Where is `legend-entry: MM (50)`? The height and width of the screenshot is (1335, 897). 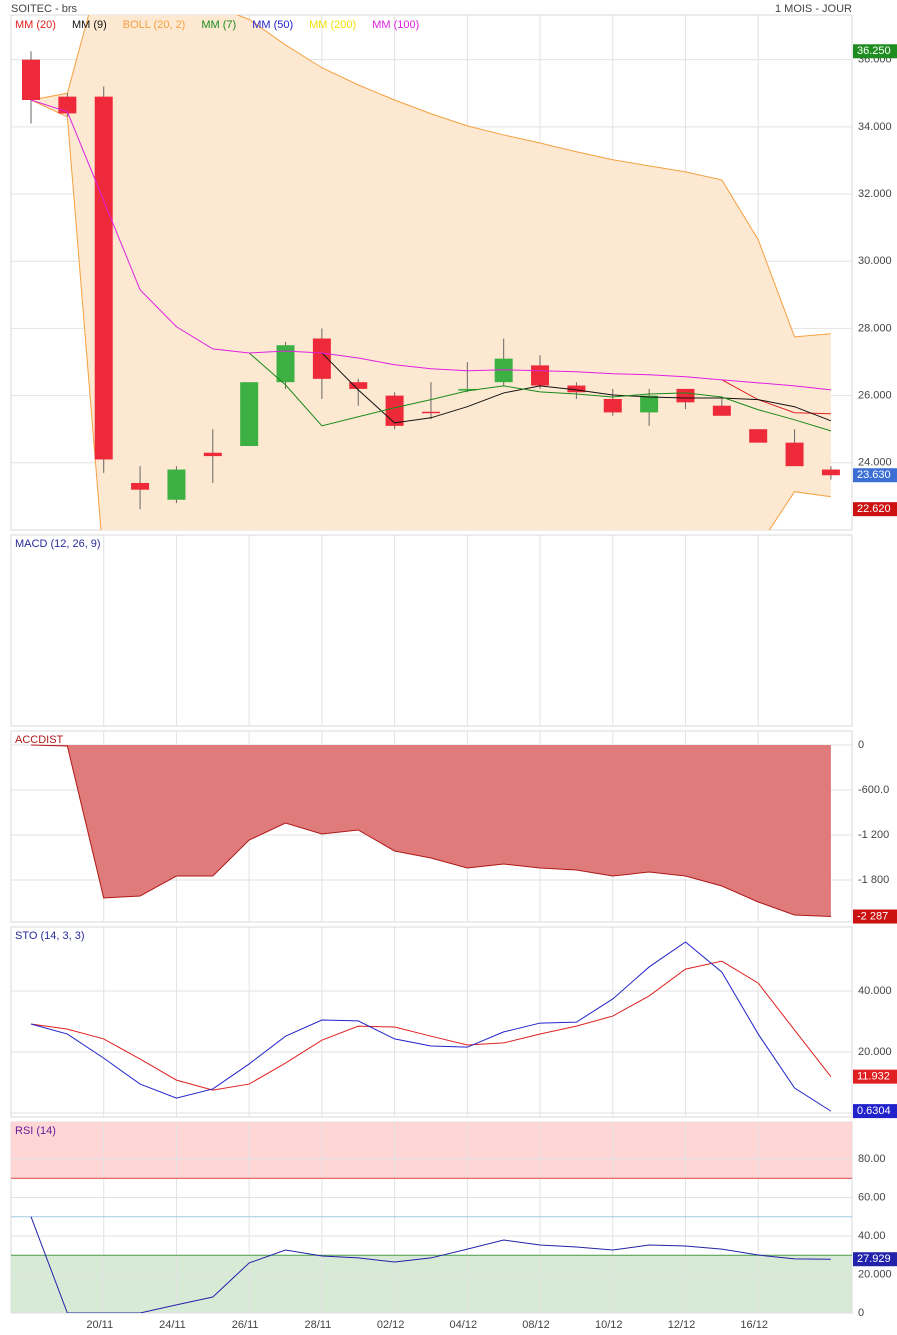
legend-entry: MM (50) is located at coordinates (272, 25).